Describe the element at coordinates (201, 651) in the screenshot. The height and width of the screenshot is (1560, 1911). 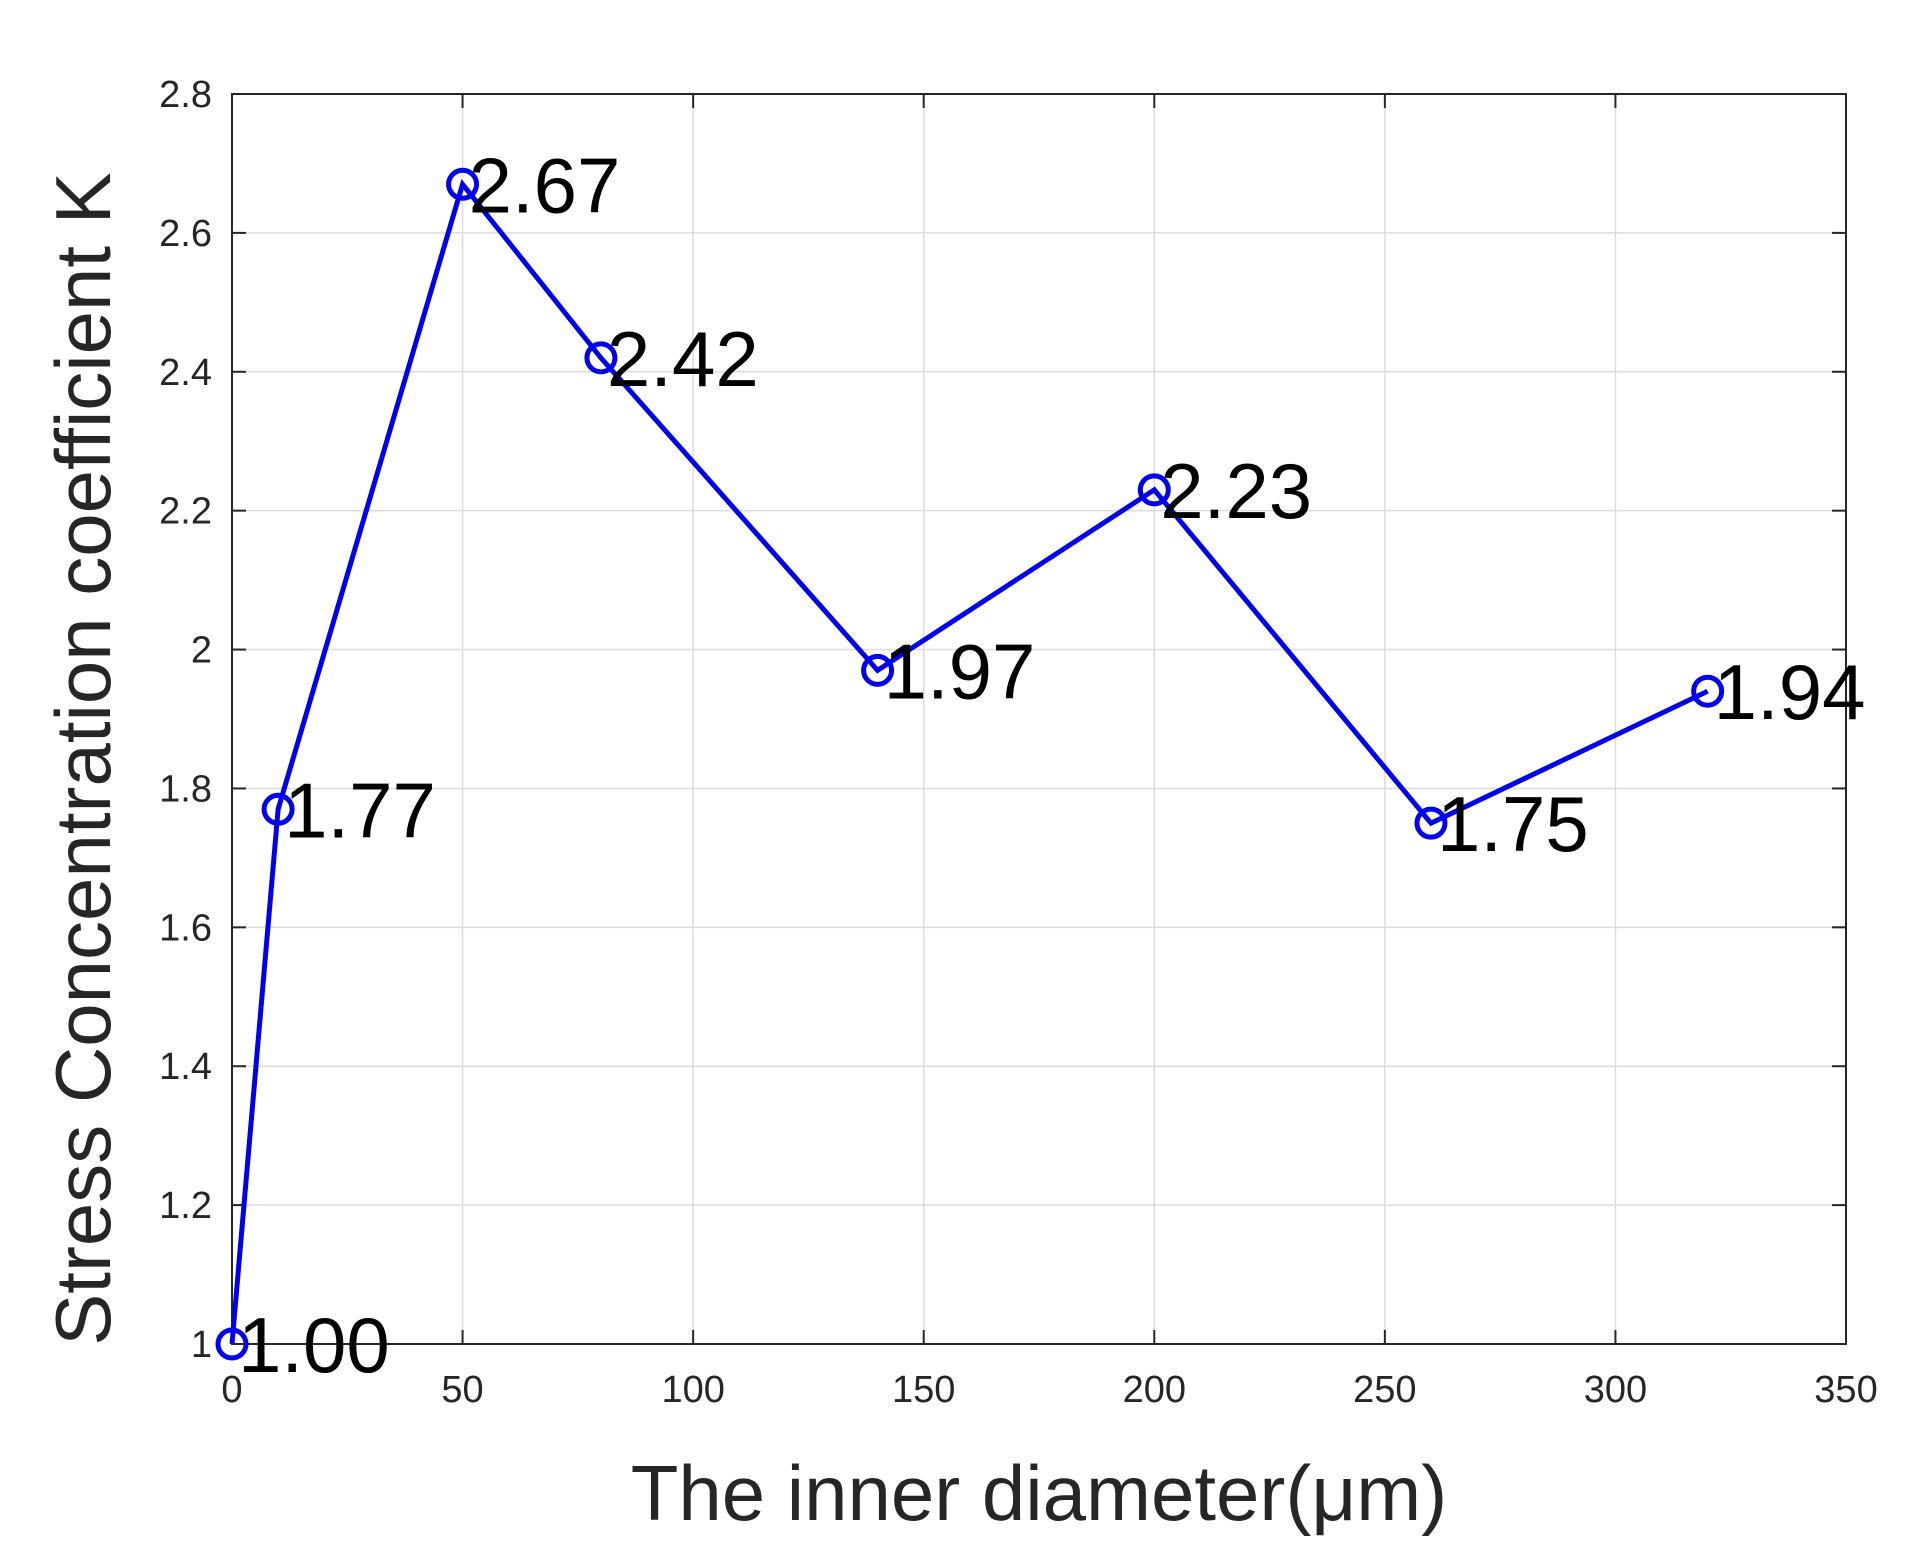
I see `y-tick-label: 2` at that location.